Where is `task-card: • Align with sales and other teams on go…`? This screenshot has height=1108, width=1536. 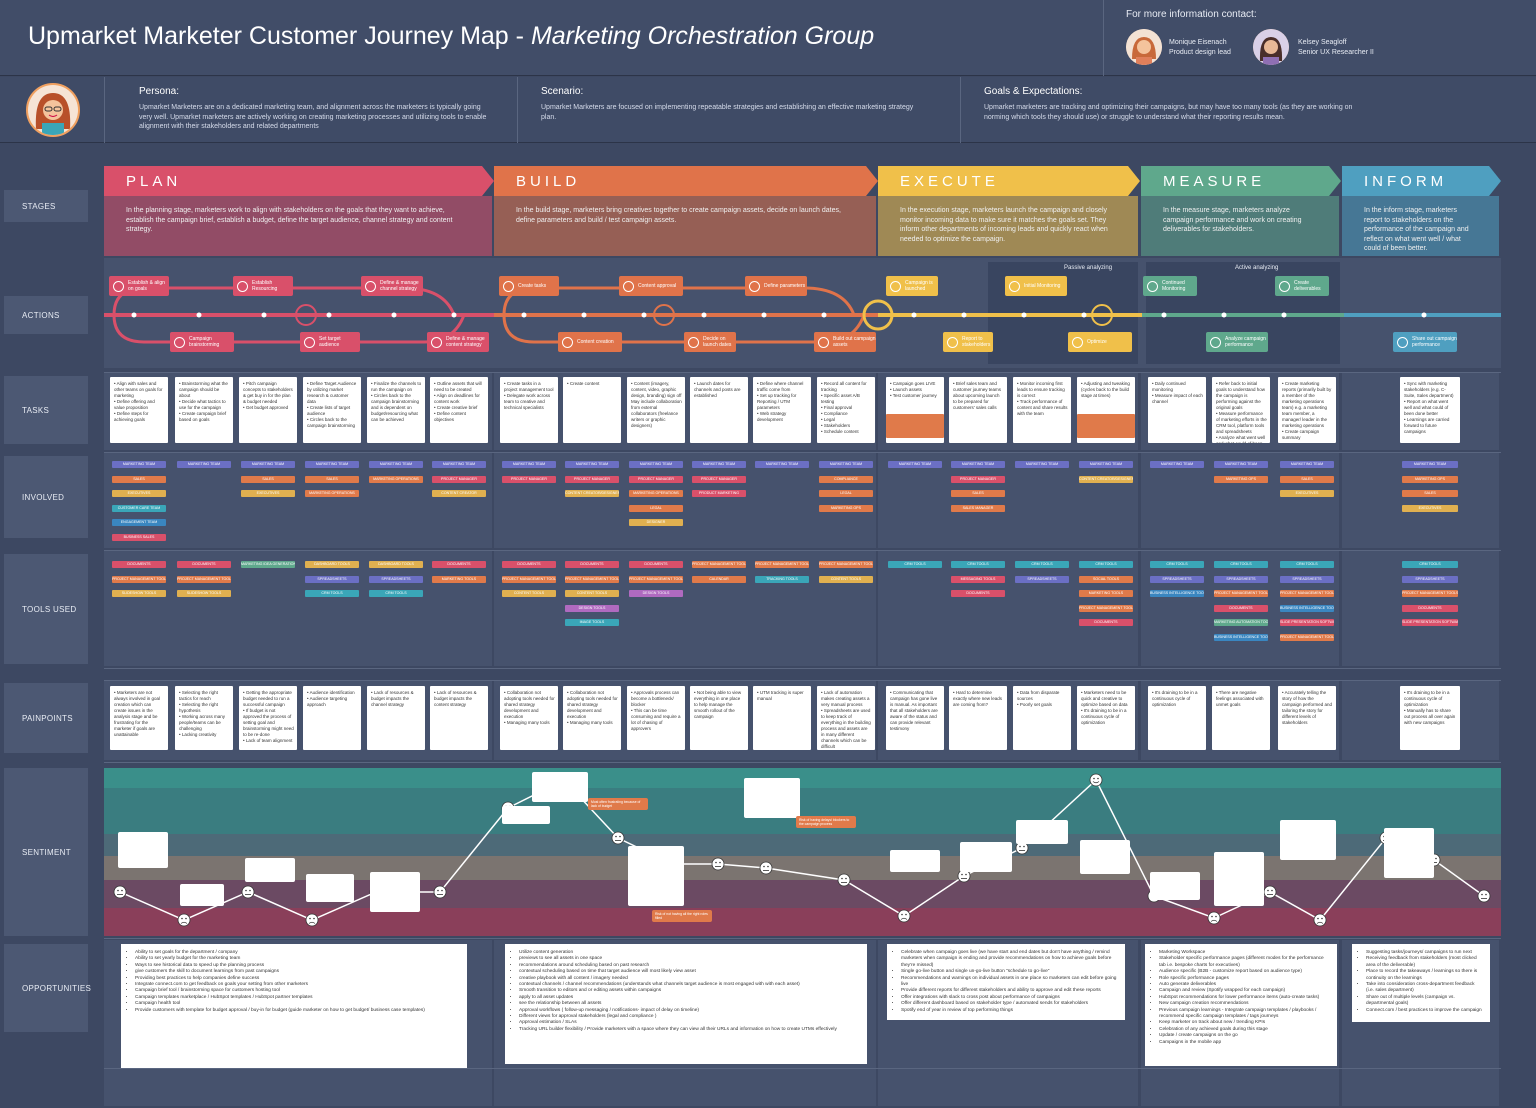
task-card: • Align with sales and other teams on go… is located at coordinates (139, 410).